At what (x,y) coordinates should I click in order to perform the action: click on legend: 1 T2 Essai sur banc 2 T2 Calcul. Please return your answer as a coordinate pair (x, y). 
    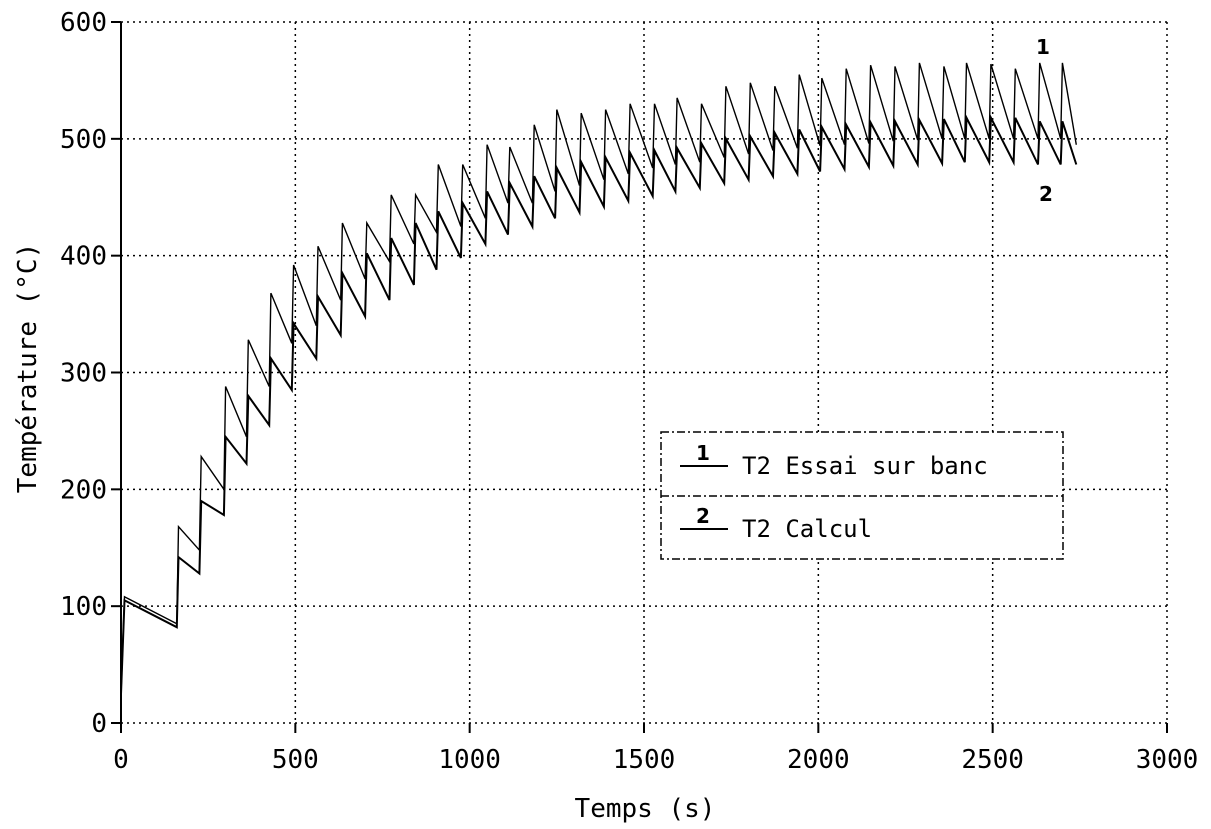
    Looking at the image, I should click on (862, 495).